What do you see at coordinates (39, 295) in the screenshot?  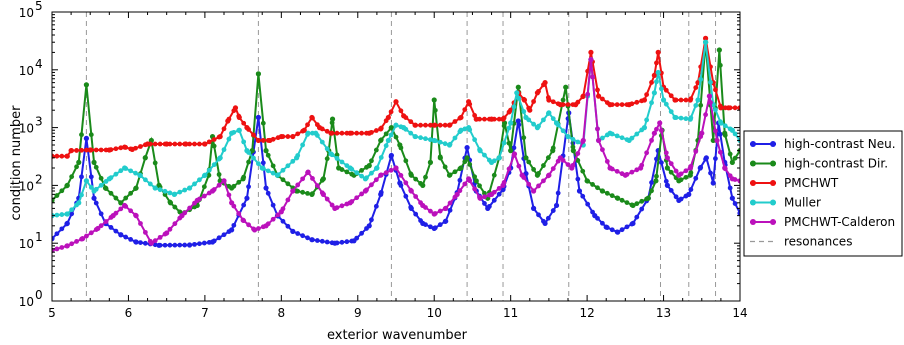 I see `y-tick-exponent: 0` at bounding box center [39, 295].